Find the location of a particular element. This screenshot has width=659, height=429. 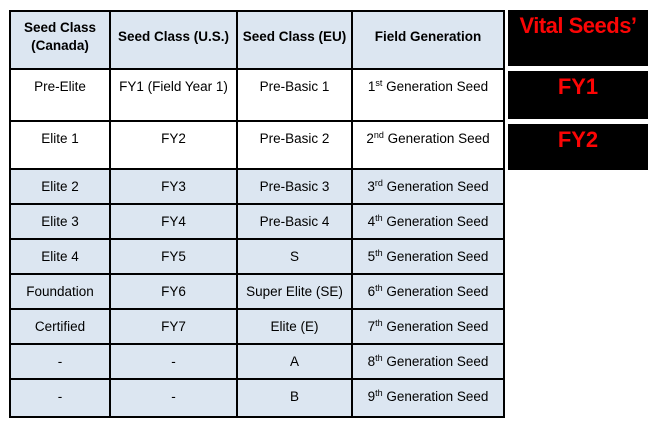

gen-number: 8 is located at coordinates (371, 361).